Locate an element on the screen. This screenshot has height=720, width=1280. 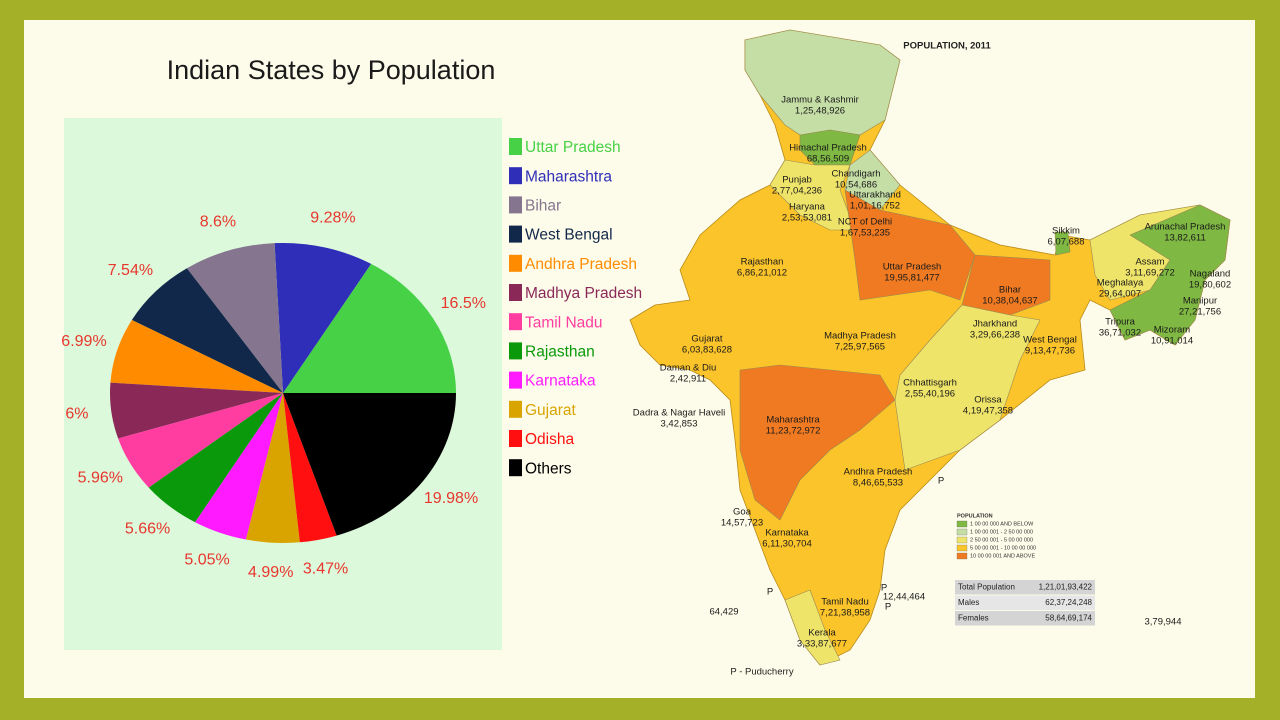
state-population: 10,54,686 is located at coordinates (856, 185).